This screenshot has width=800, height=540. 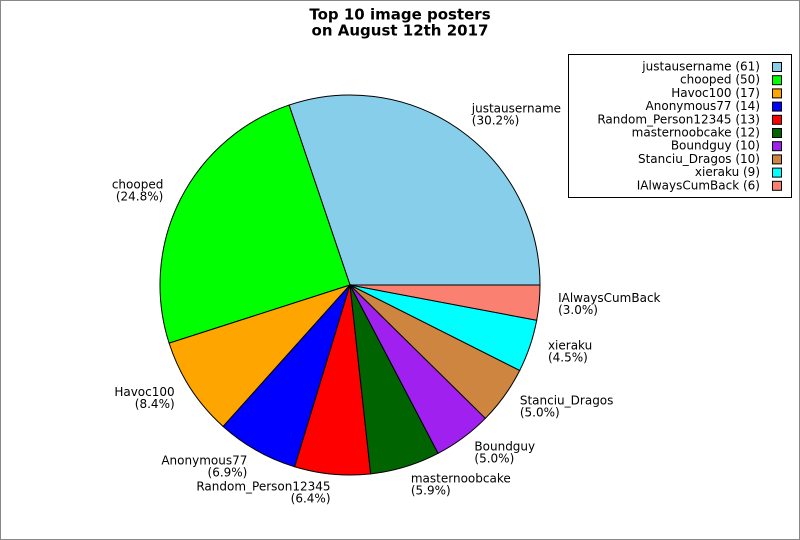 I want to click on chart-title: Top 10 image posters, so click(x=399, y=15).